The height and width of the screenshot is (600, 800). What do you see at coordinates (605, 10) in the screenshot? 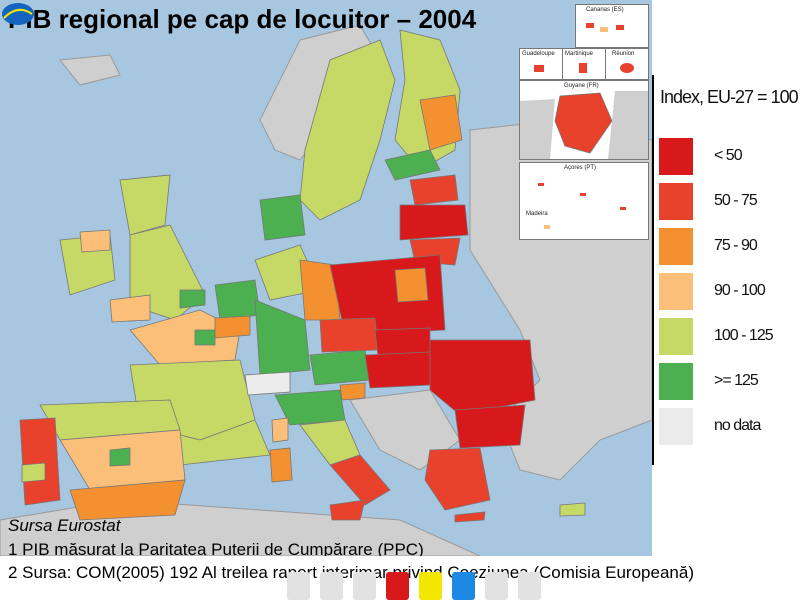
I see `inset-label-canarias: Canarias (ES)` at bounding box center [605, 10].